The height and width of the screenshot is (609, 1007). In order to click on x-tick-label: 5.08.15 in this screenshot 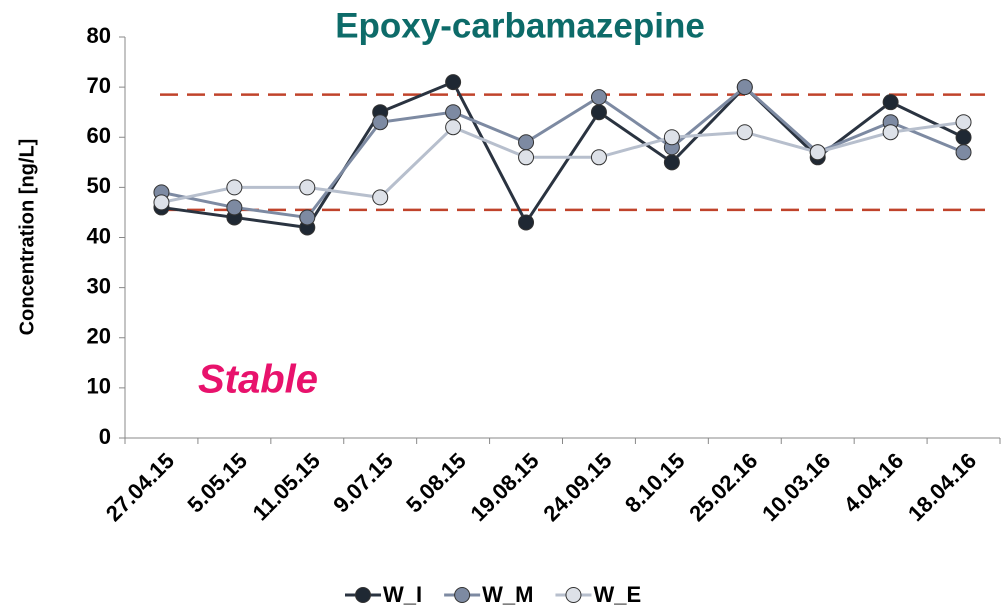, I will do `click(436, 483)`.